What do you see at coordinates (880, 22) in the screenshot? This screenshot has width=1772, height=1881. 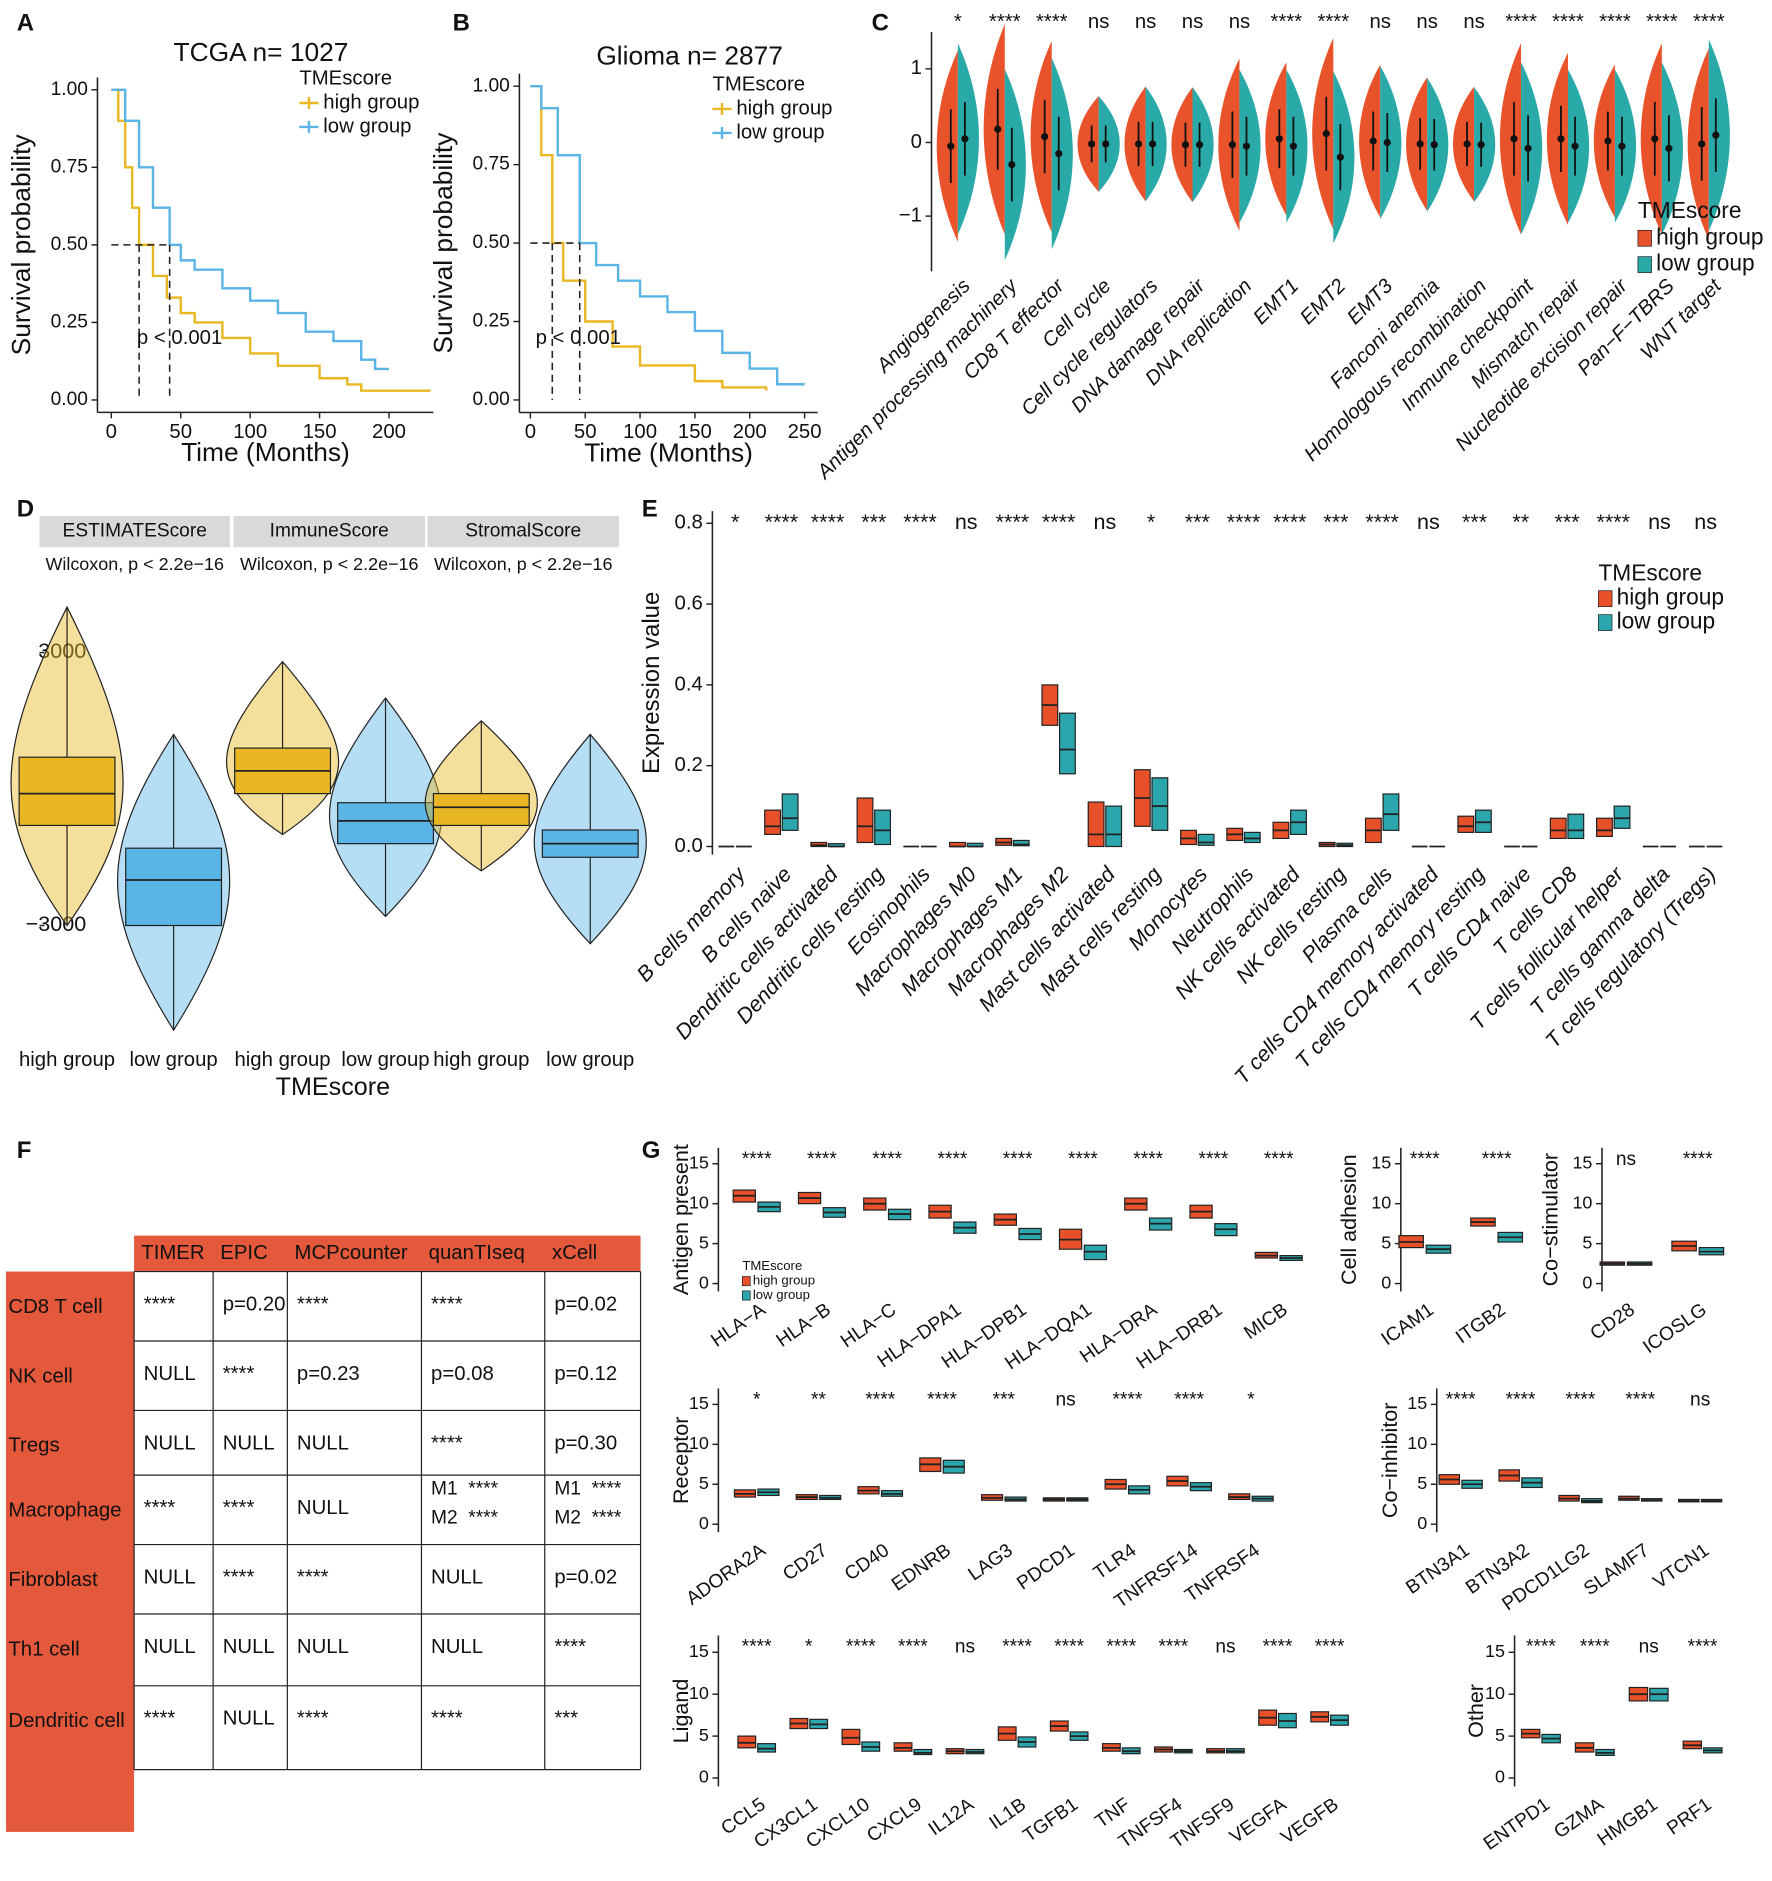 I see `panel-letter: C` at bounding box center [880, 22].